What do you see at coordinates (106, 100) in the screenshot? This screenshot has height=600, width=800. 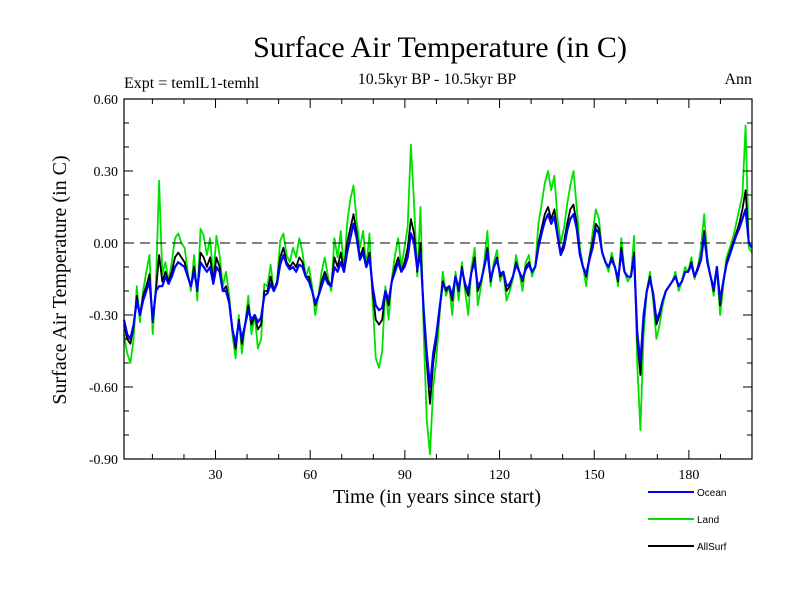 I see `y-tick-label: 0.60` at bounding box center [106, 100].